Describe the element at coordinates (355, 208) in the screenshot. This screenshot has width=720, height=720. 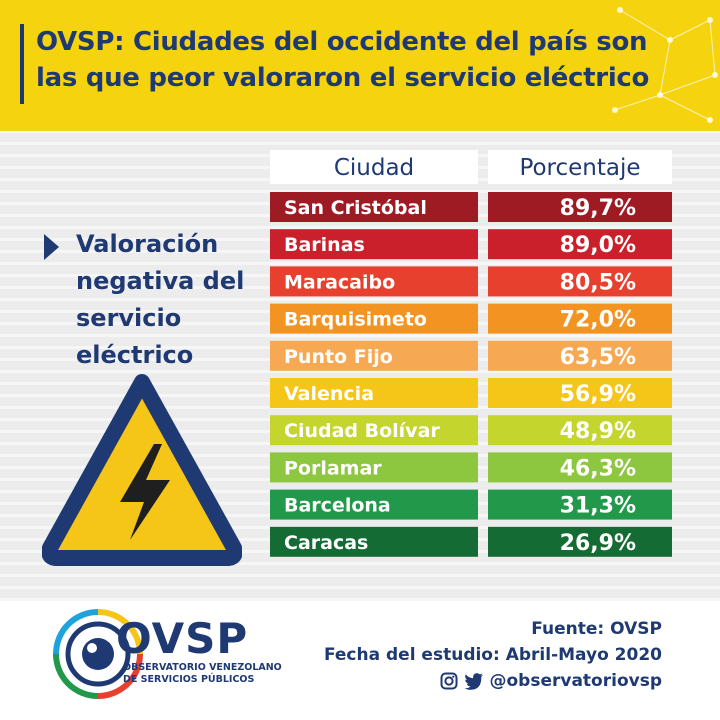
I see `city-label: San Cristóbal` at that location.